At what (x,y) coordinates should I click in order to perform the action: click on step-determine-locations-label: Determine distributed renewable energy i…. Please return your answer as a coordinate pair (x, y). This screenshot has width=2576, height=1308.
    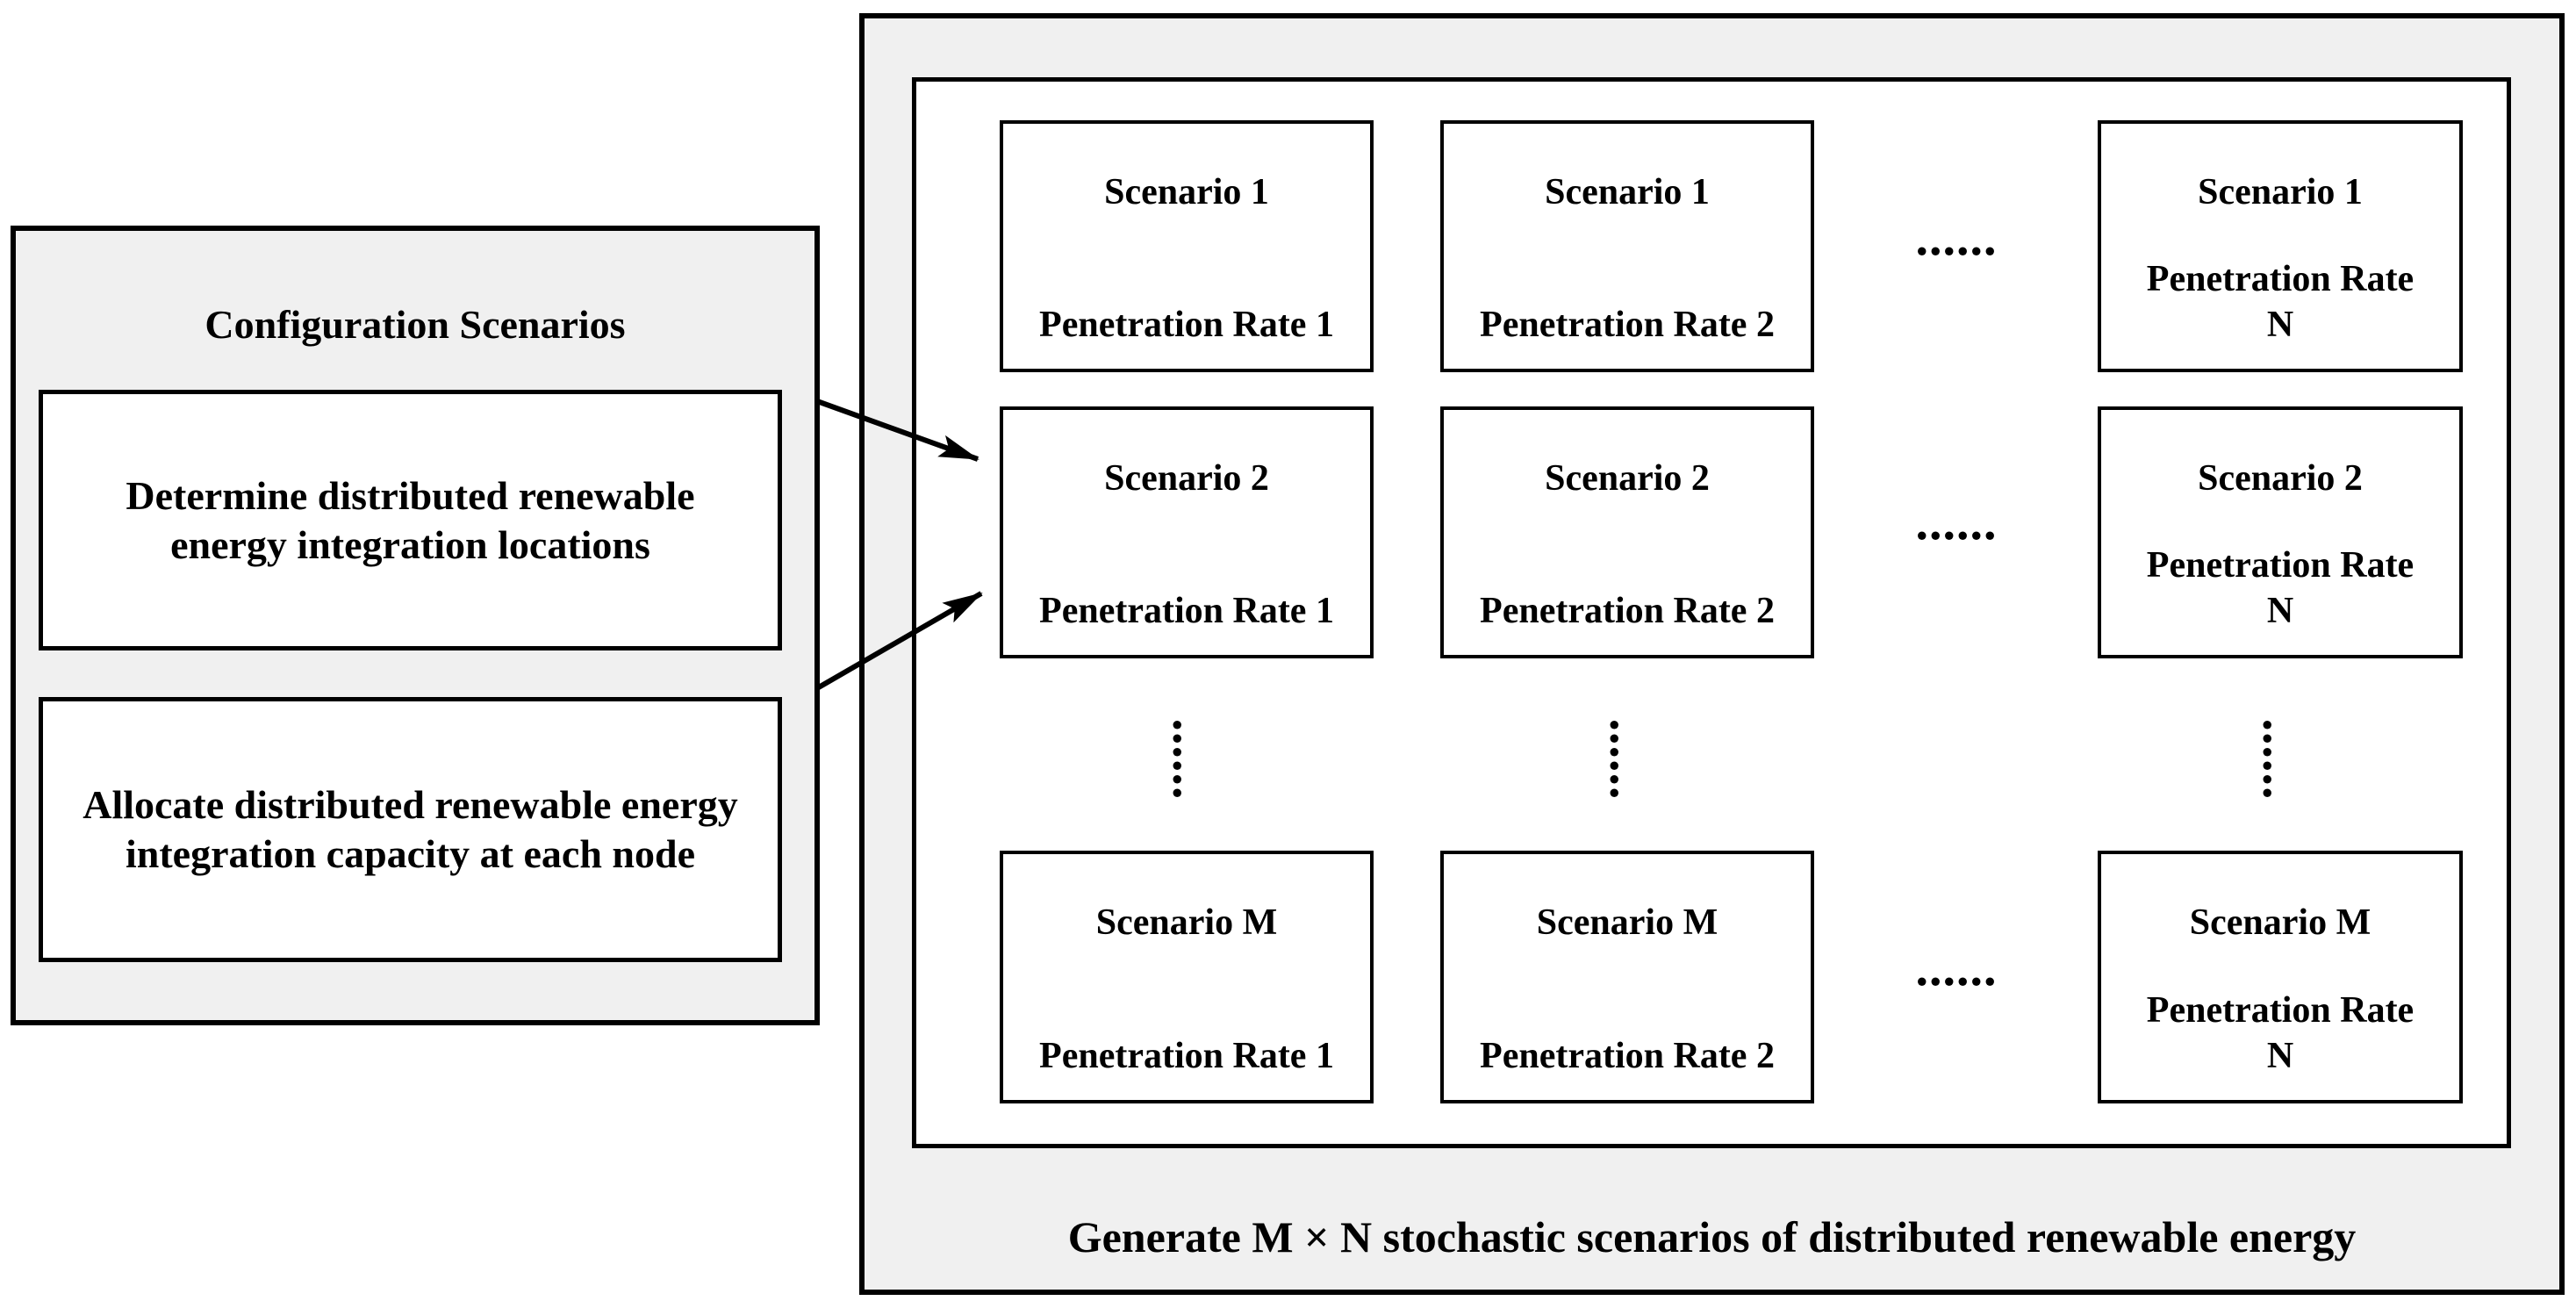
    Looking at the image, I should click on (410, 519).